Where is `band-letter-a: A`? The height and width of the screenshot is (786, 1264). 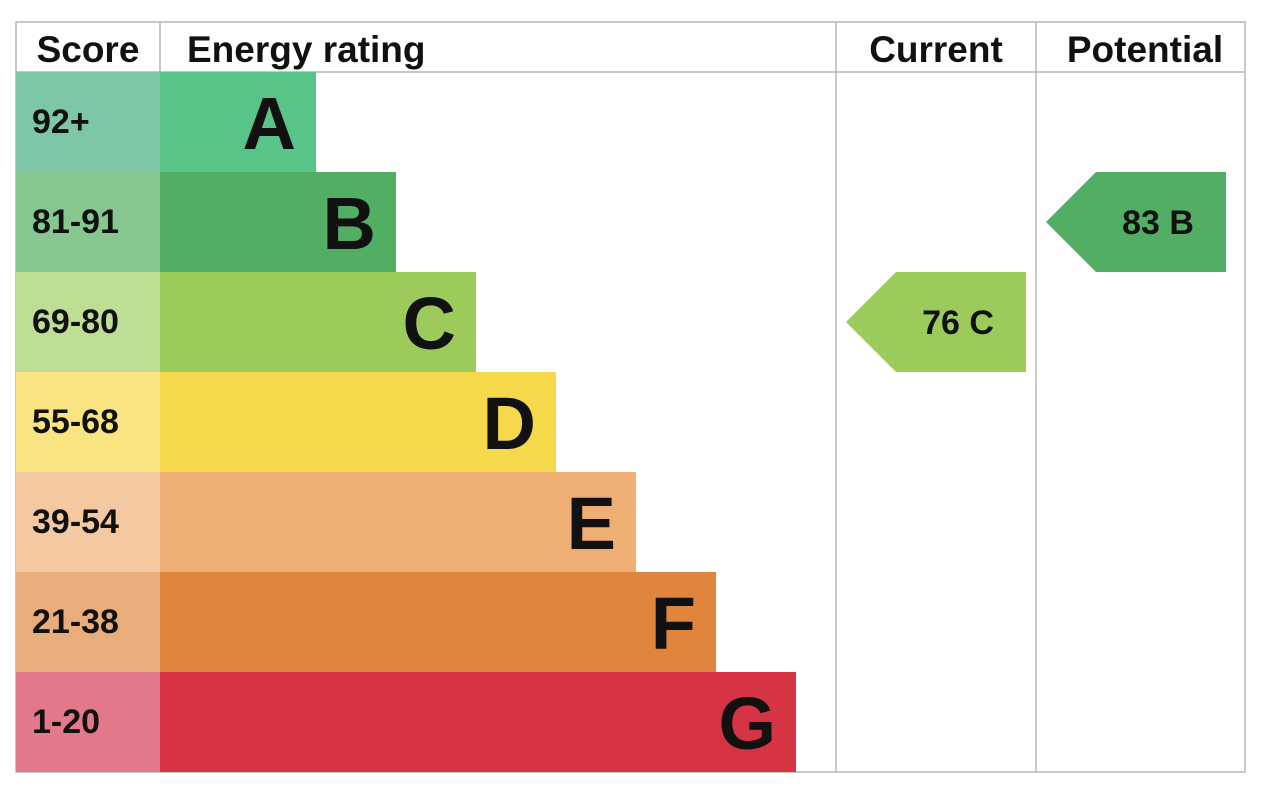 band-letter-a: A is located at coordinates (269, 123).